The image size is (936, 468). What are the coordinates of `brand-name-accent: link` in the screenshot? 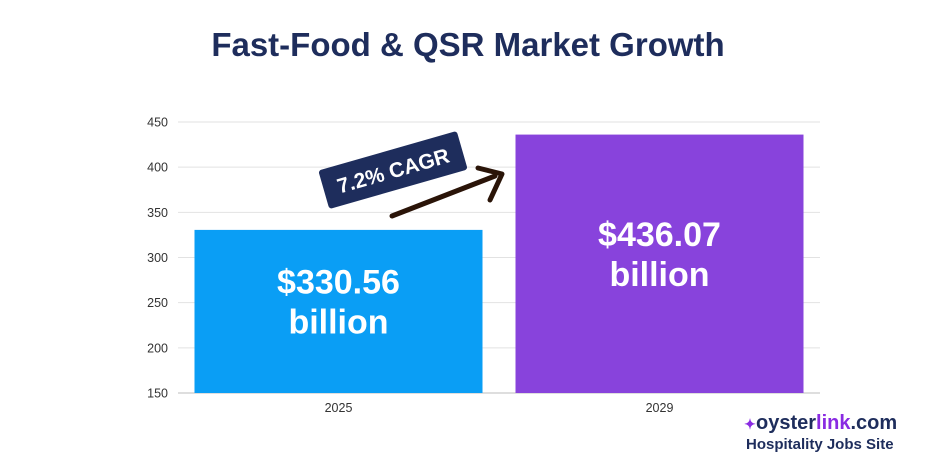 It's located at (833, 423).